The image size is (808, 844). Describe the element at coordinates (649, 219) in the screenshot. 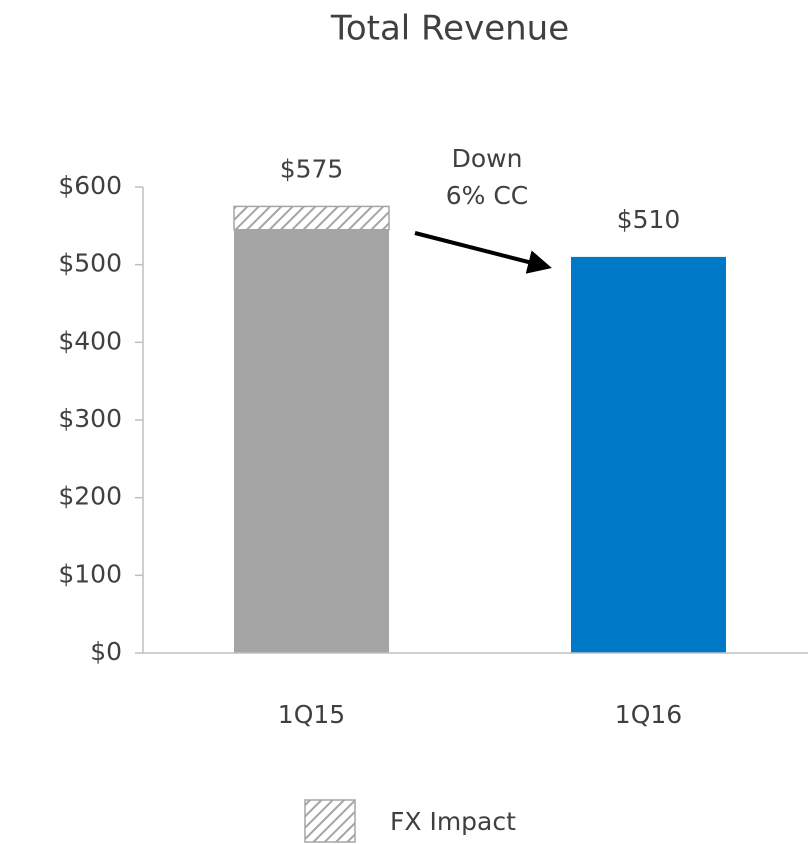

I see `total-label: $510` at that location.